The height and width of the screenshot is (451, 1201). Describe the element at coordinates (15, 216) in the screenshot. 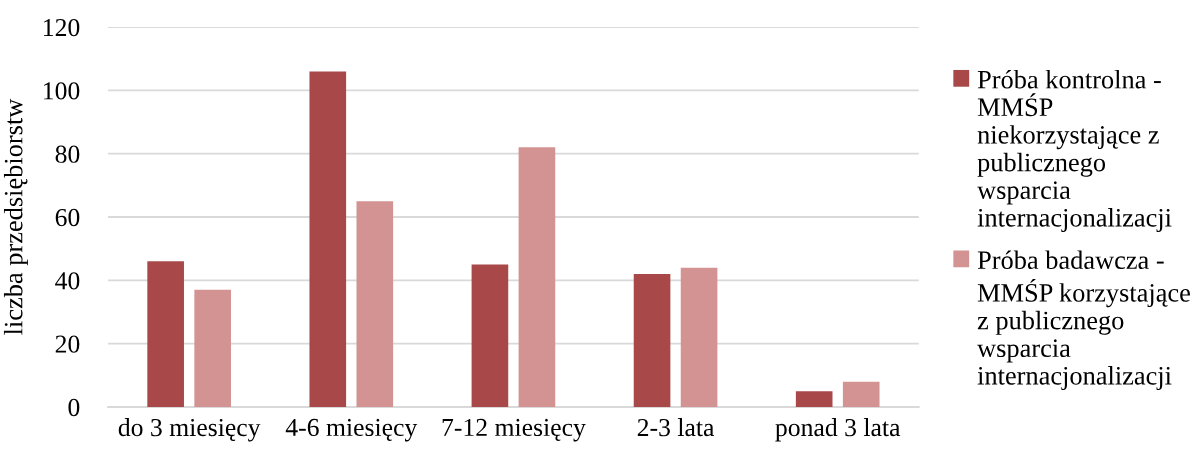

I see `y-axis-title: liczba przedsiębiorstw` at that location.